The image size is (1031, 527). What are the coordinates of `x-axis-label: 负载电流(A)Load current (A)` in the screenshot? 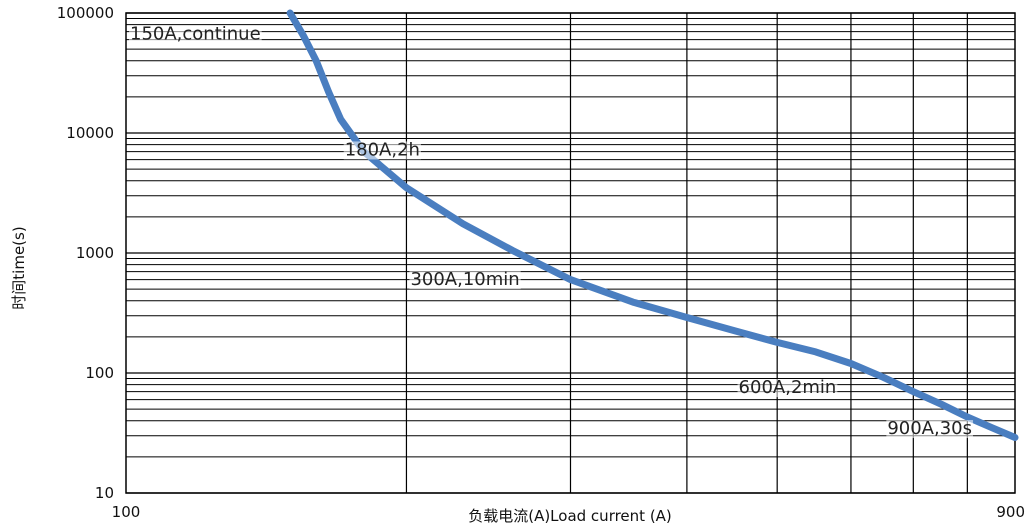 It's located at (570, 516).